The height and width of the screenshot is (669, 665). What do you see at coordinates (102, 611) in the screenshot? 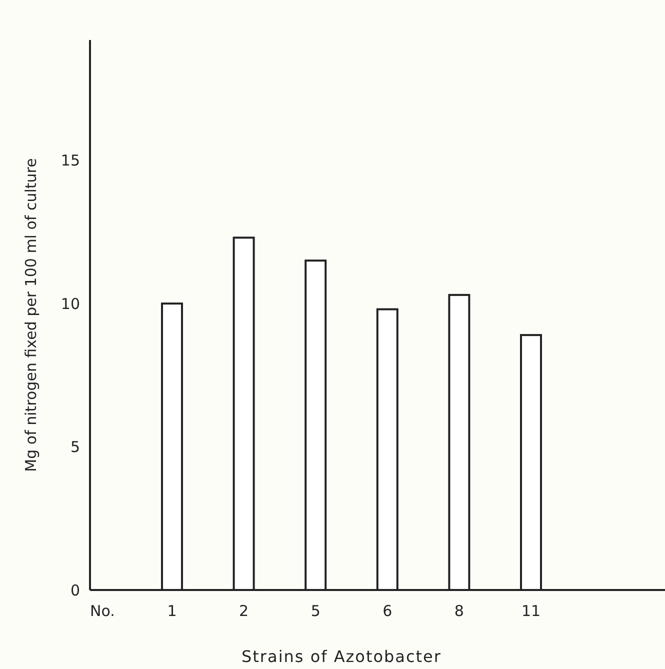
I see `text: No.` at bounding box center [102, 611].